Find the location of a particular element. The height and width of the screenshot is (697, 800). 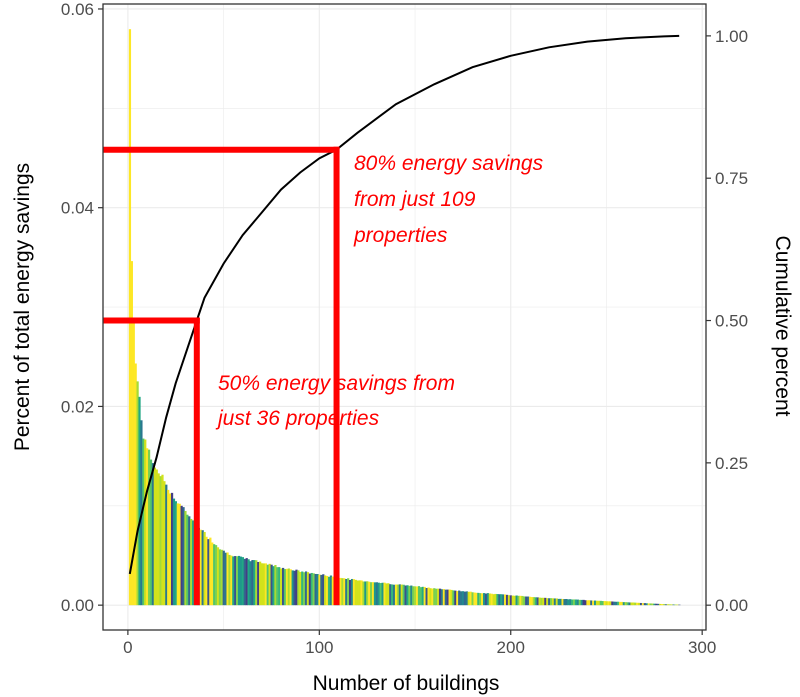

x-tick-label: 0 is located at coordinates (127, 647).